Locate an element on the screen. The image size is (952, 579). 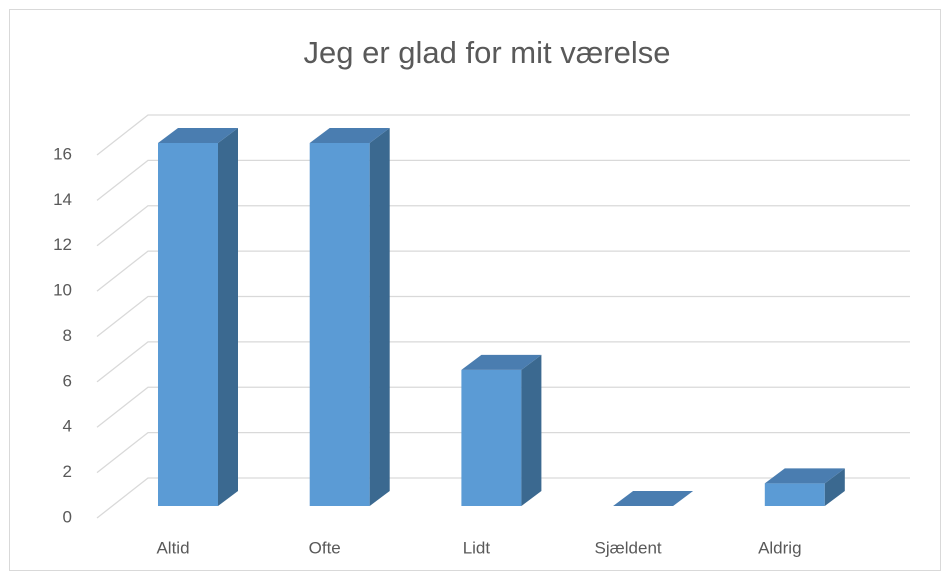
x-tick-label: Sjældent is located at coordinates (628, 547).